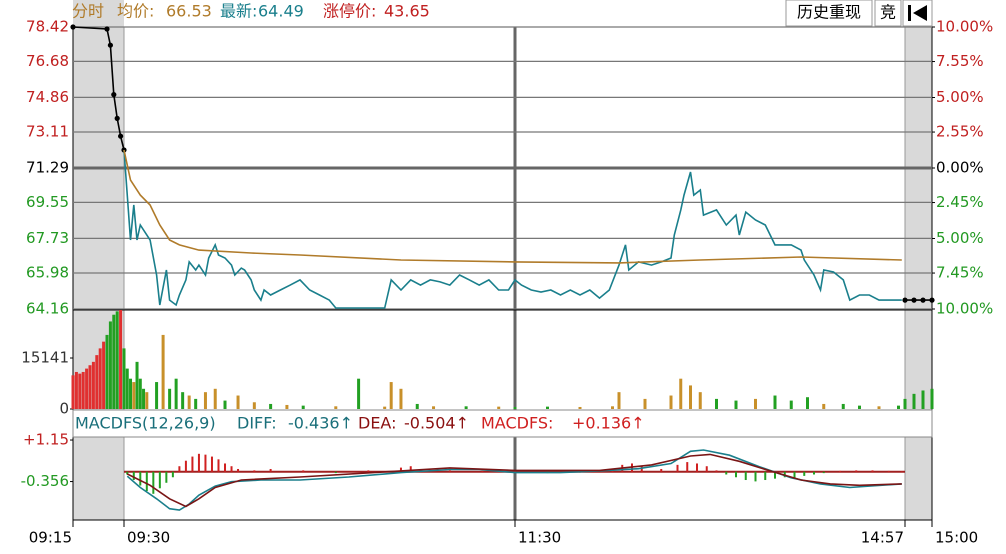 This screenshot has height=554, width=1006. Describe the element at coordinates (960, 61) in the screenshot. I see `y2-tick-label: 7.55%` at that location.